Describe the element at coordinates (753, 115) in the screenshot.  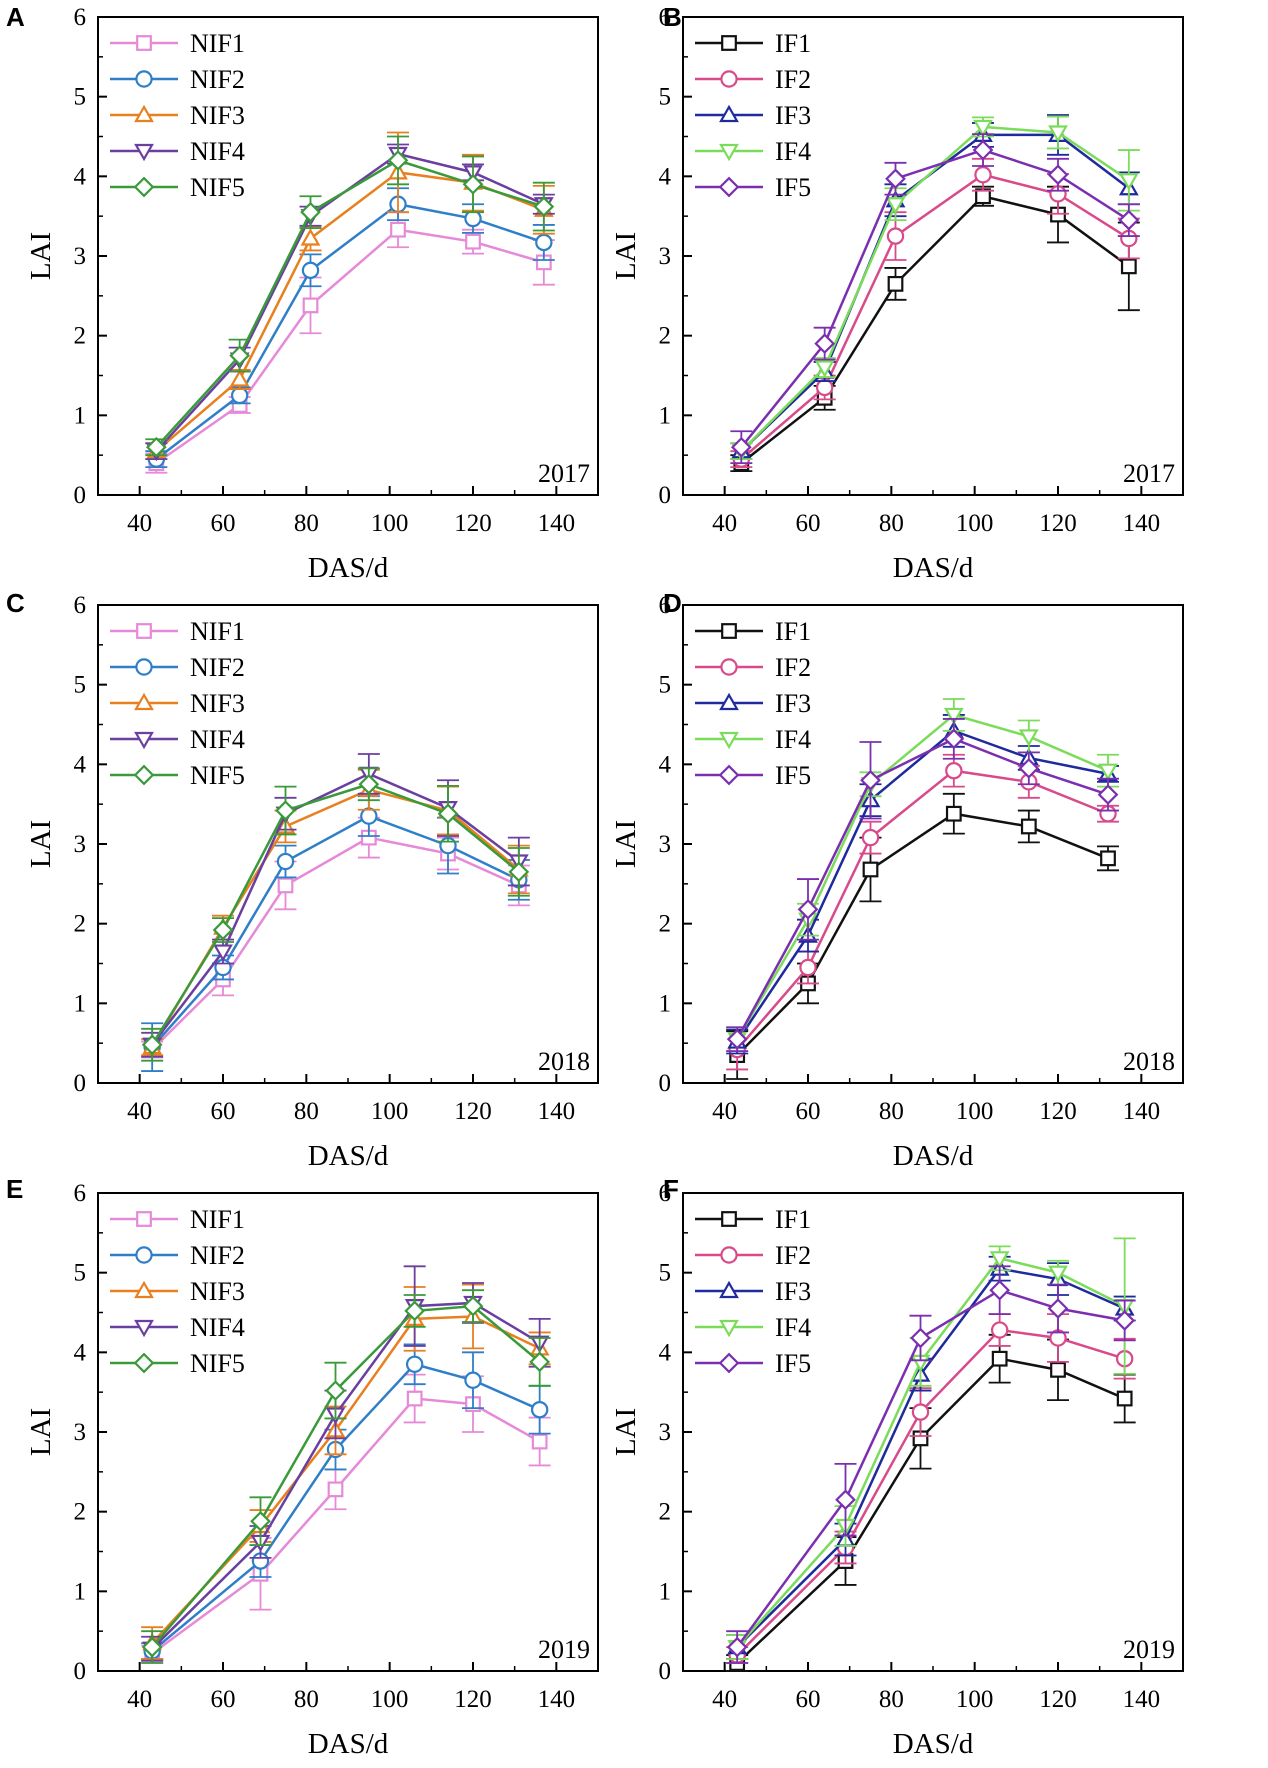
I see `legend: IF1 IF2 IF3 IF4 IF5` at that location.